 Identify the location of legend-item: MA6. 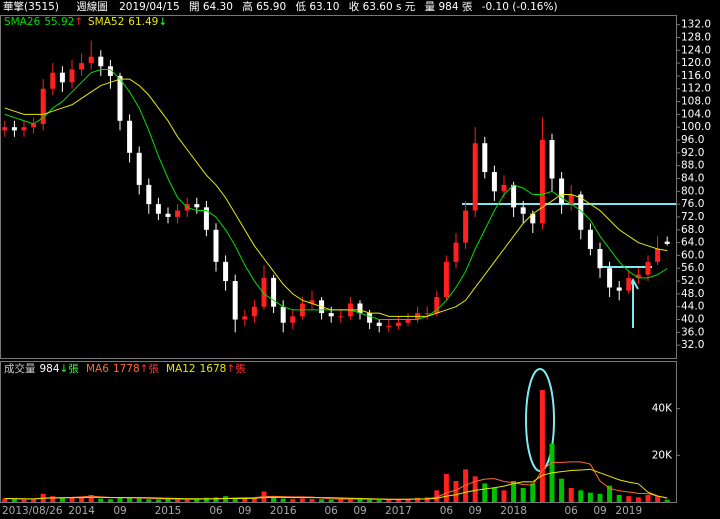
(97, 369).